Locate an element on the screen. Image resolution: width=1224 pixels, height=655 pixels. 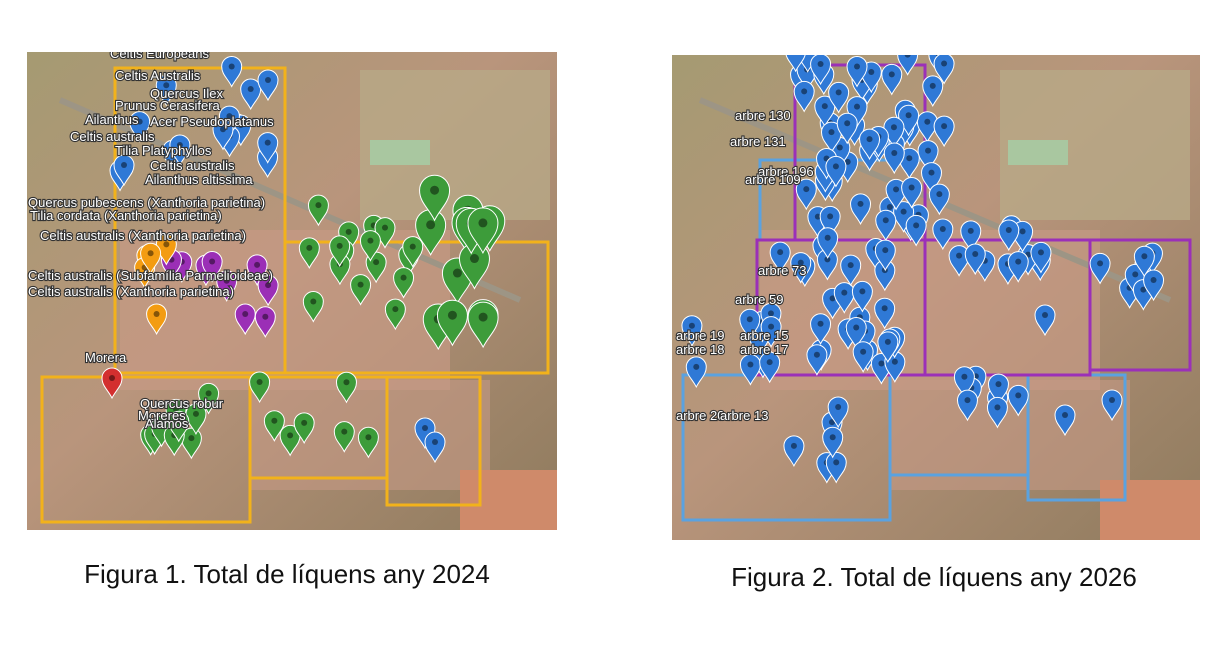
map-label: Celtis australis (Xanthoria parietina) is located at coordinates (131, 291).